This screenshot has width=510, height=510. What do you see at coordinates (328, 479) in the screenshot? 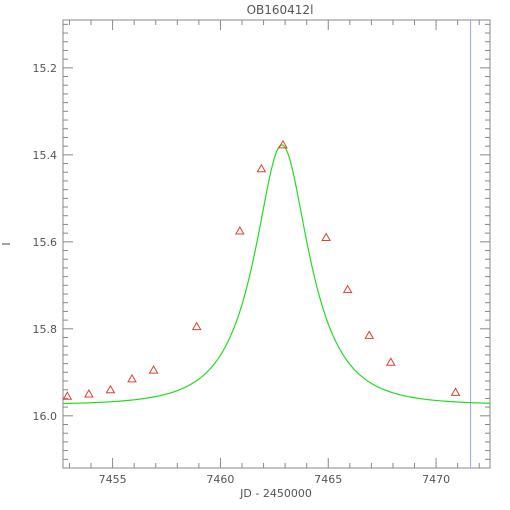
I see `x-tick-label: 7465` at bounding box center [328, 479].